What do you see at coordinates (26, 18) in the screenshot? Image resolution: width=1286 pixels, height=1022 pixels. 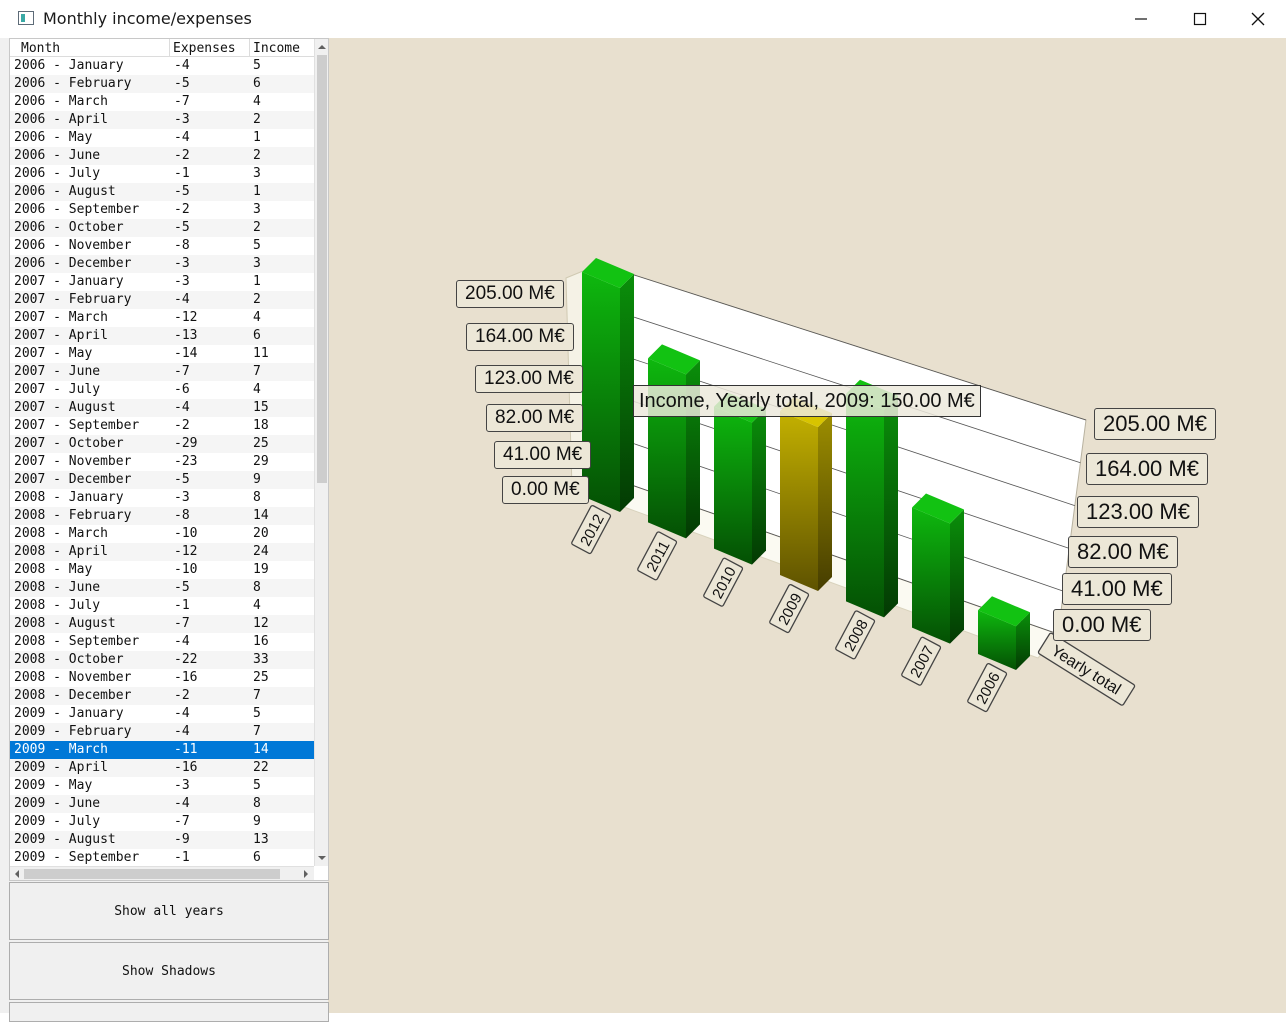 I see `app-icon` at bounding box center [26, 18].